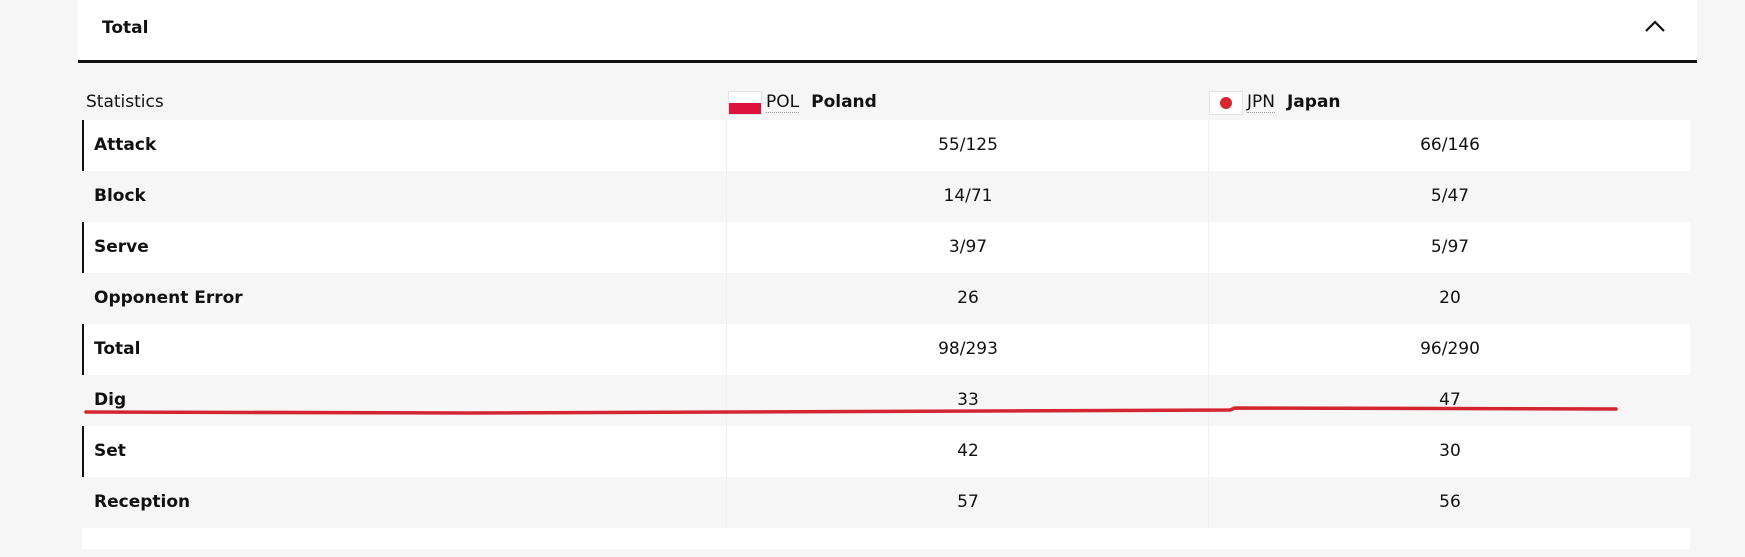  I want to click on stat-name: Set, so click(110, 451).